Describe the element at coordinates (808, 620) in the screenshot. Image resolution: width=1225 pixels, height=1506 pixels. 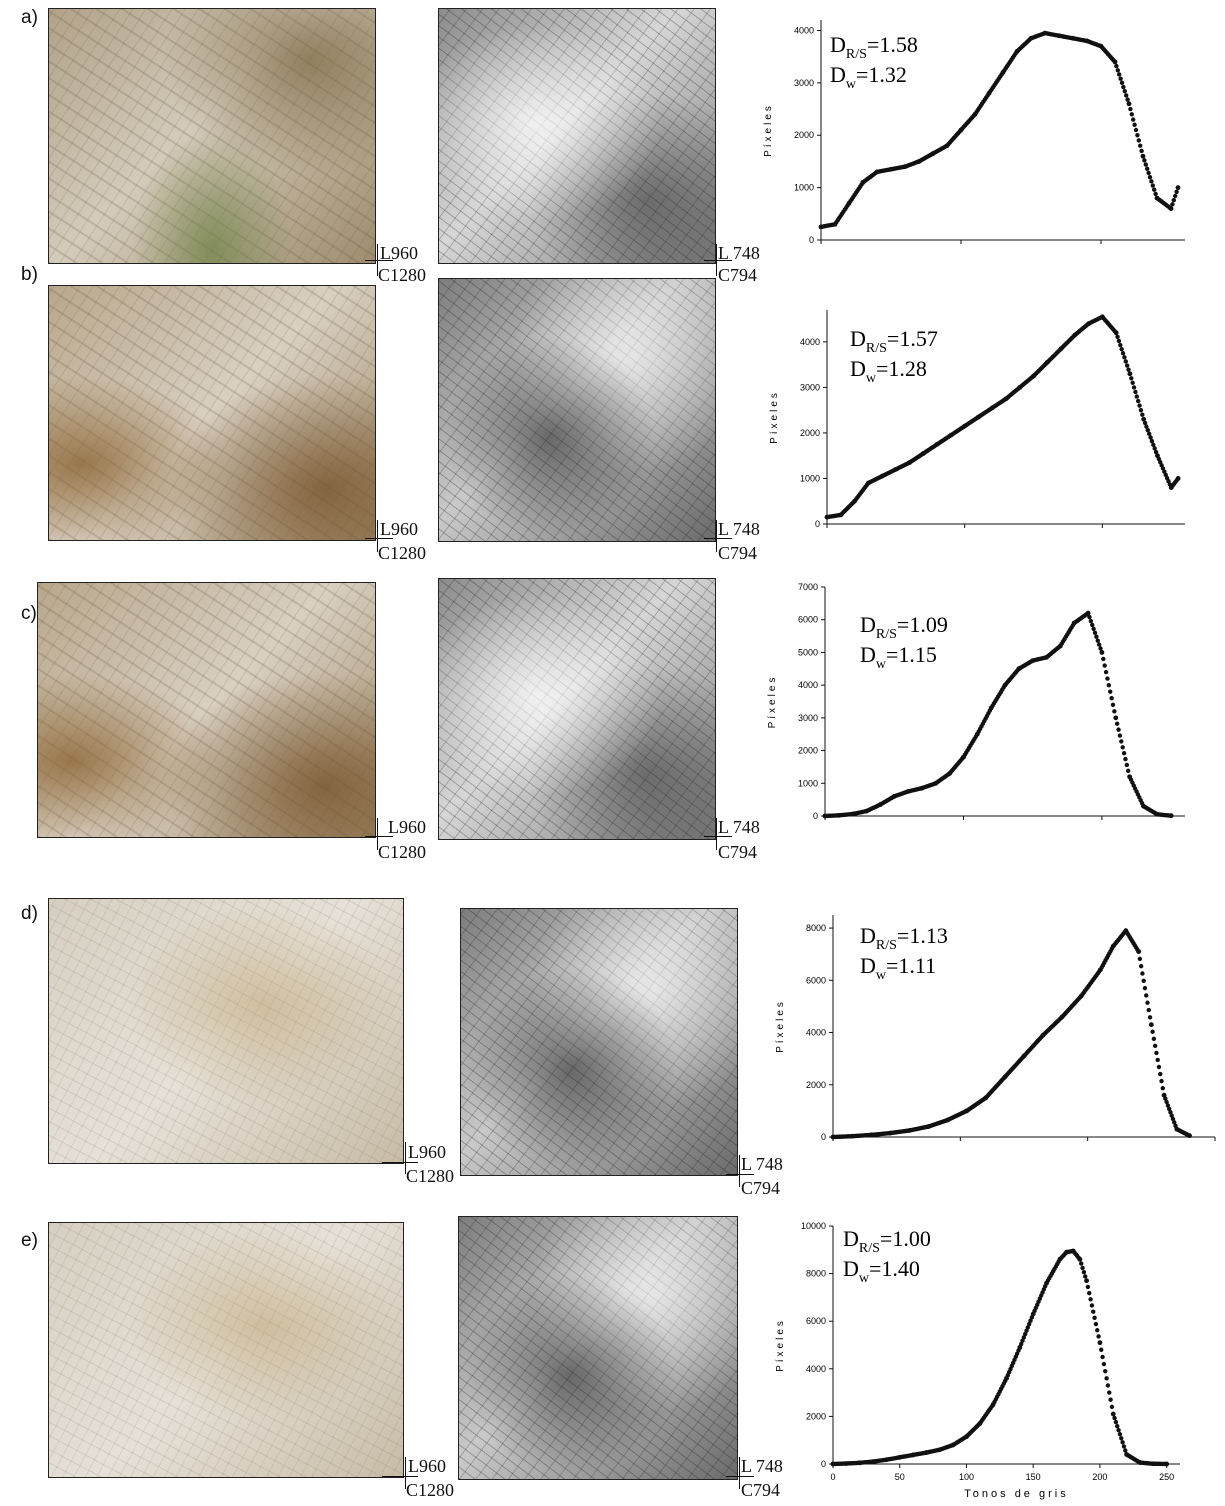
I see `y-tick-label: 6000` at that location.